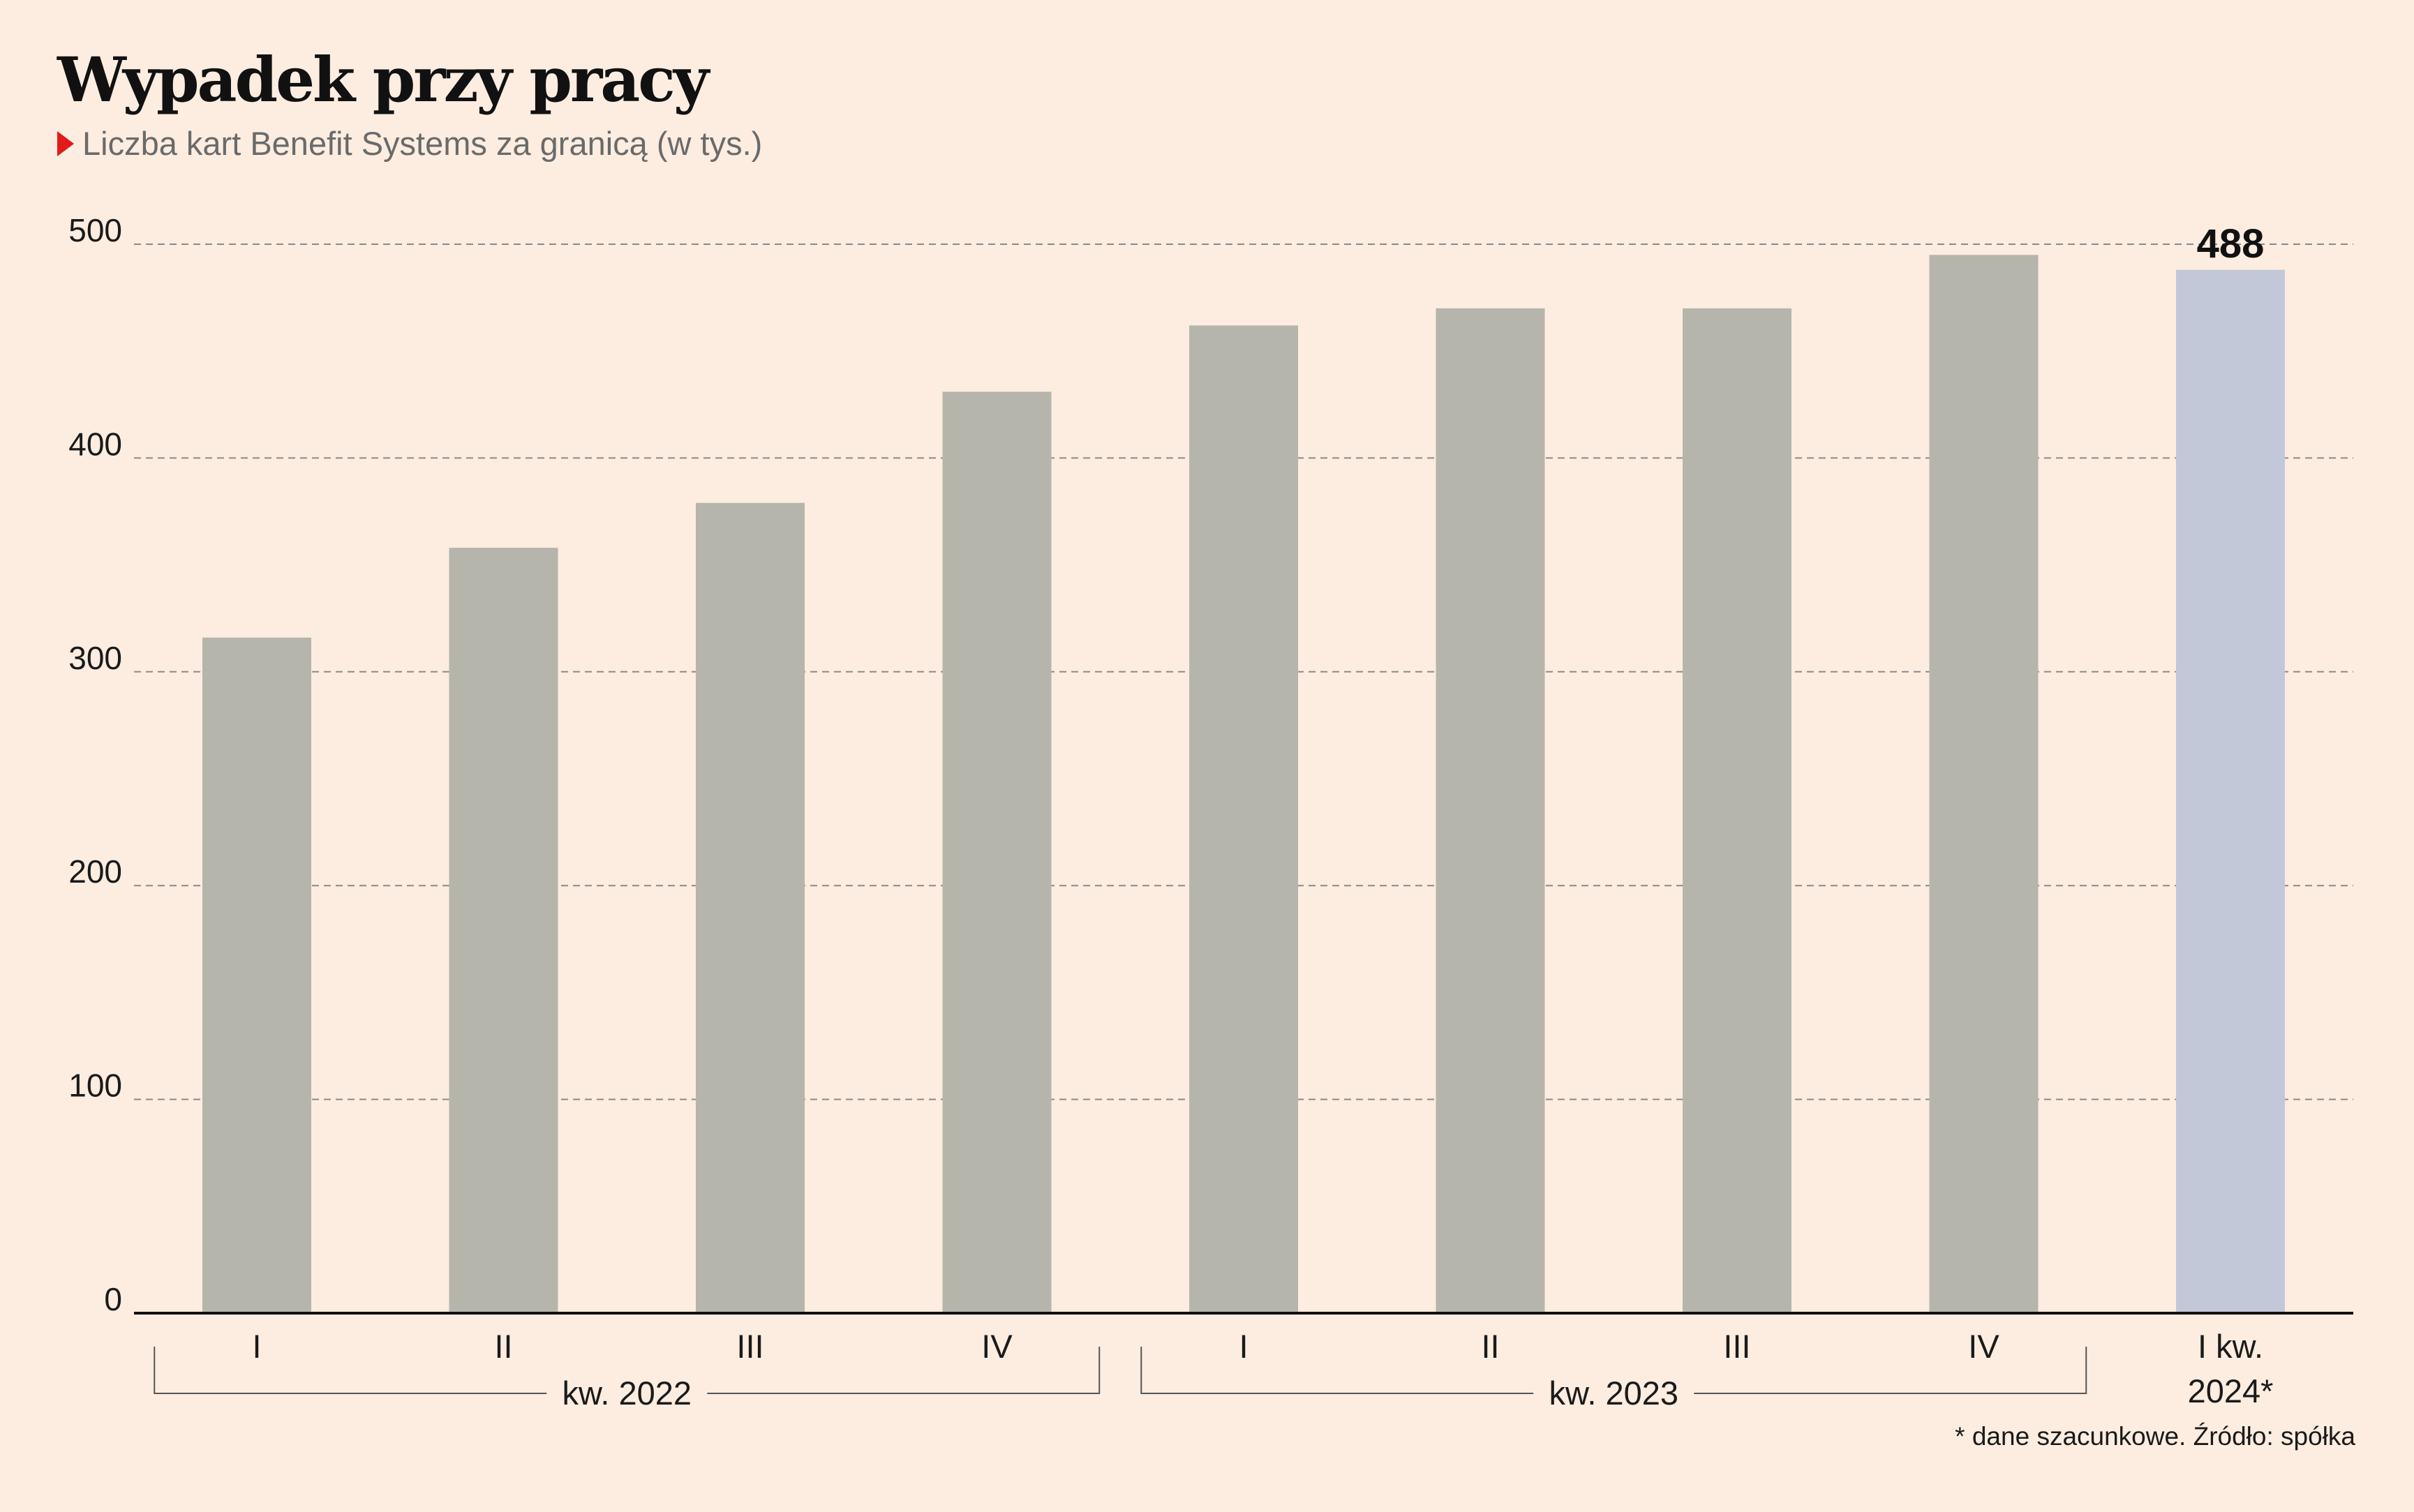 The height and width of the screenshot is (1512, 2414). What do you see at coordinates (65, 144) in the screenshot?
I see `triangle-marker-icon` at bounding box center [65, 144].